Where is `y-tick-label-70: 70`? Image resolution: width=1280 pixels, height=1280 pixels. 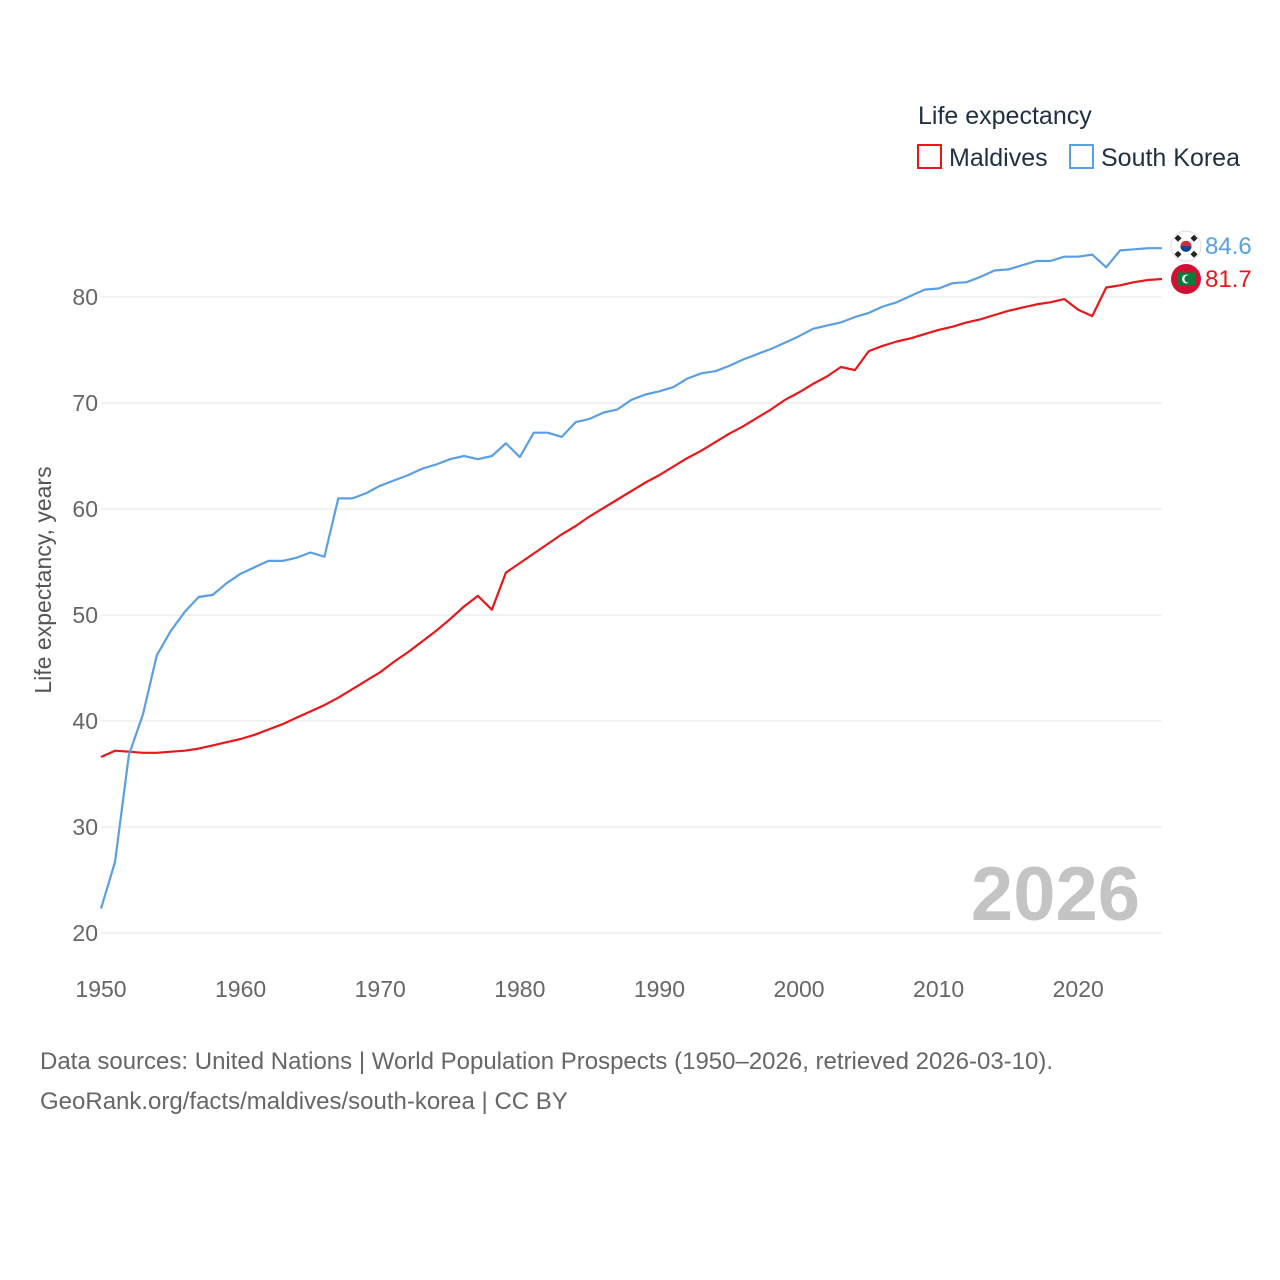
y-tick-label-70: 70 is located at coordinates (85, 403).